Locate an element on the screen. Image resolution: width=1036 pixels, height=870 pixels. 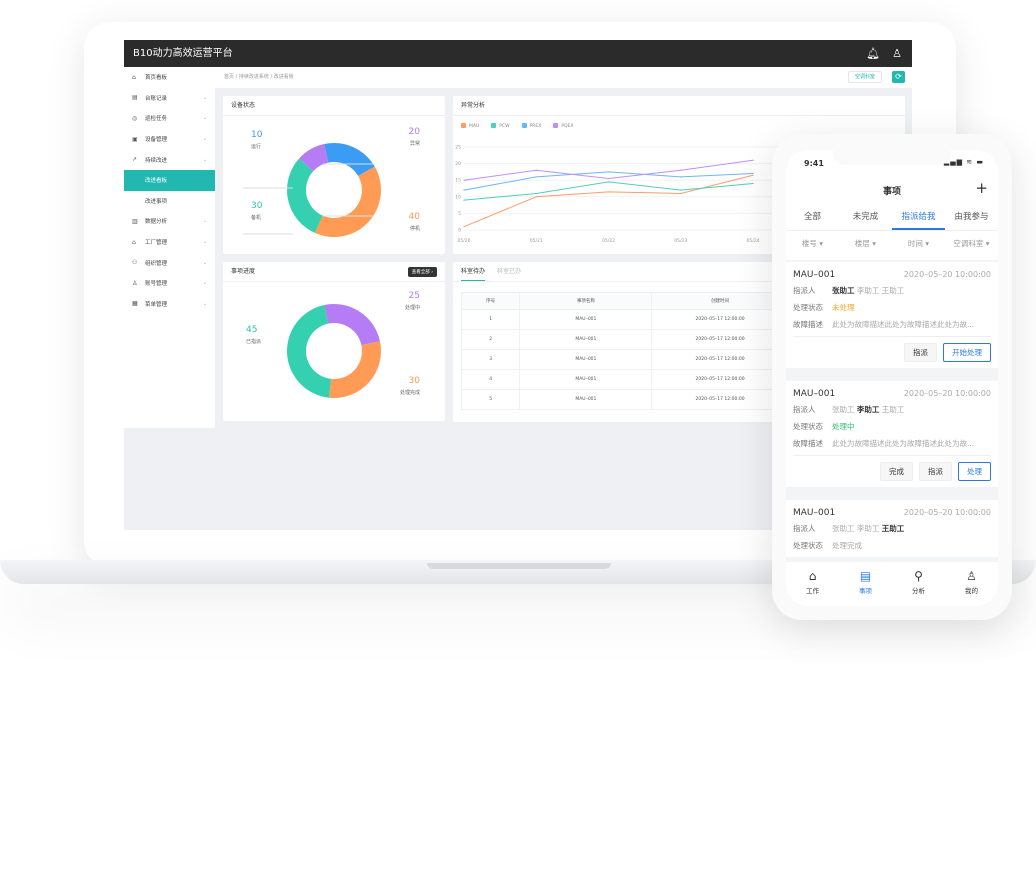
cell-index: 3 is located at coordinates (490, 359).